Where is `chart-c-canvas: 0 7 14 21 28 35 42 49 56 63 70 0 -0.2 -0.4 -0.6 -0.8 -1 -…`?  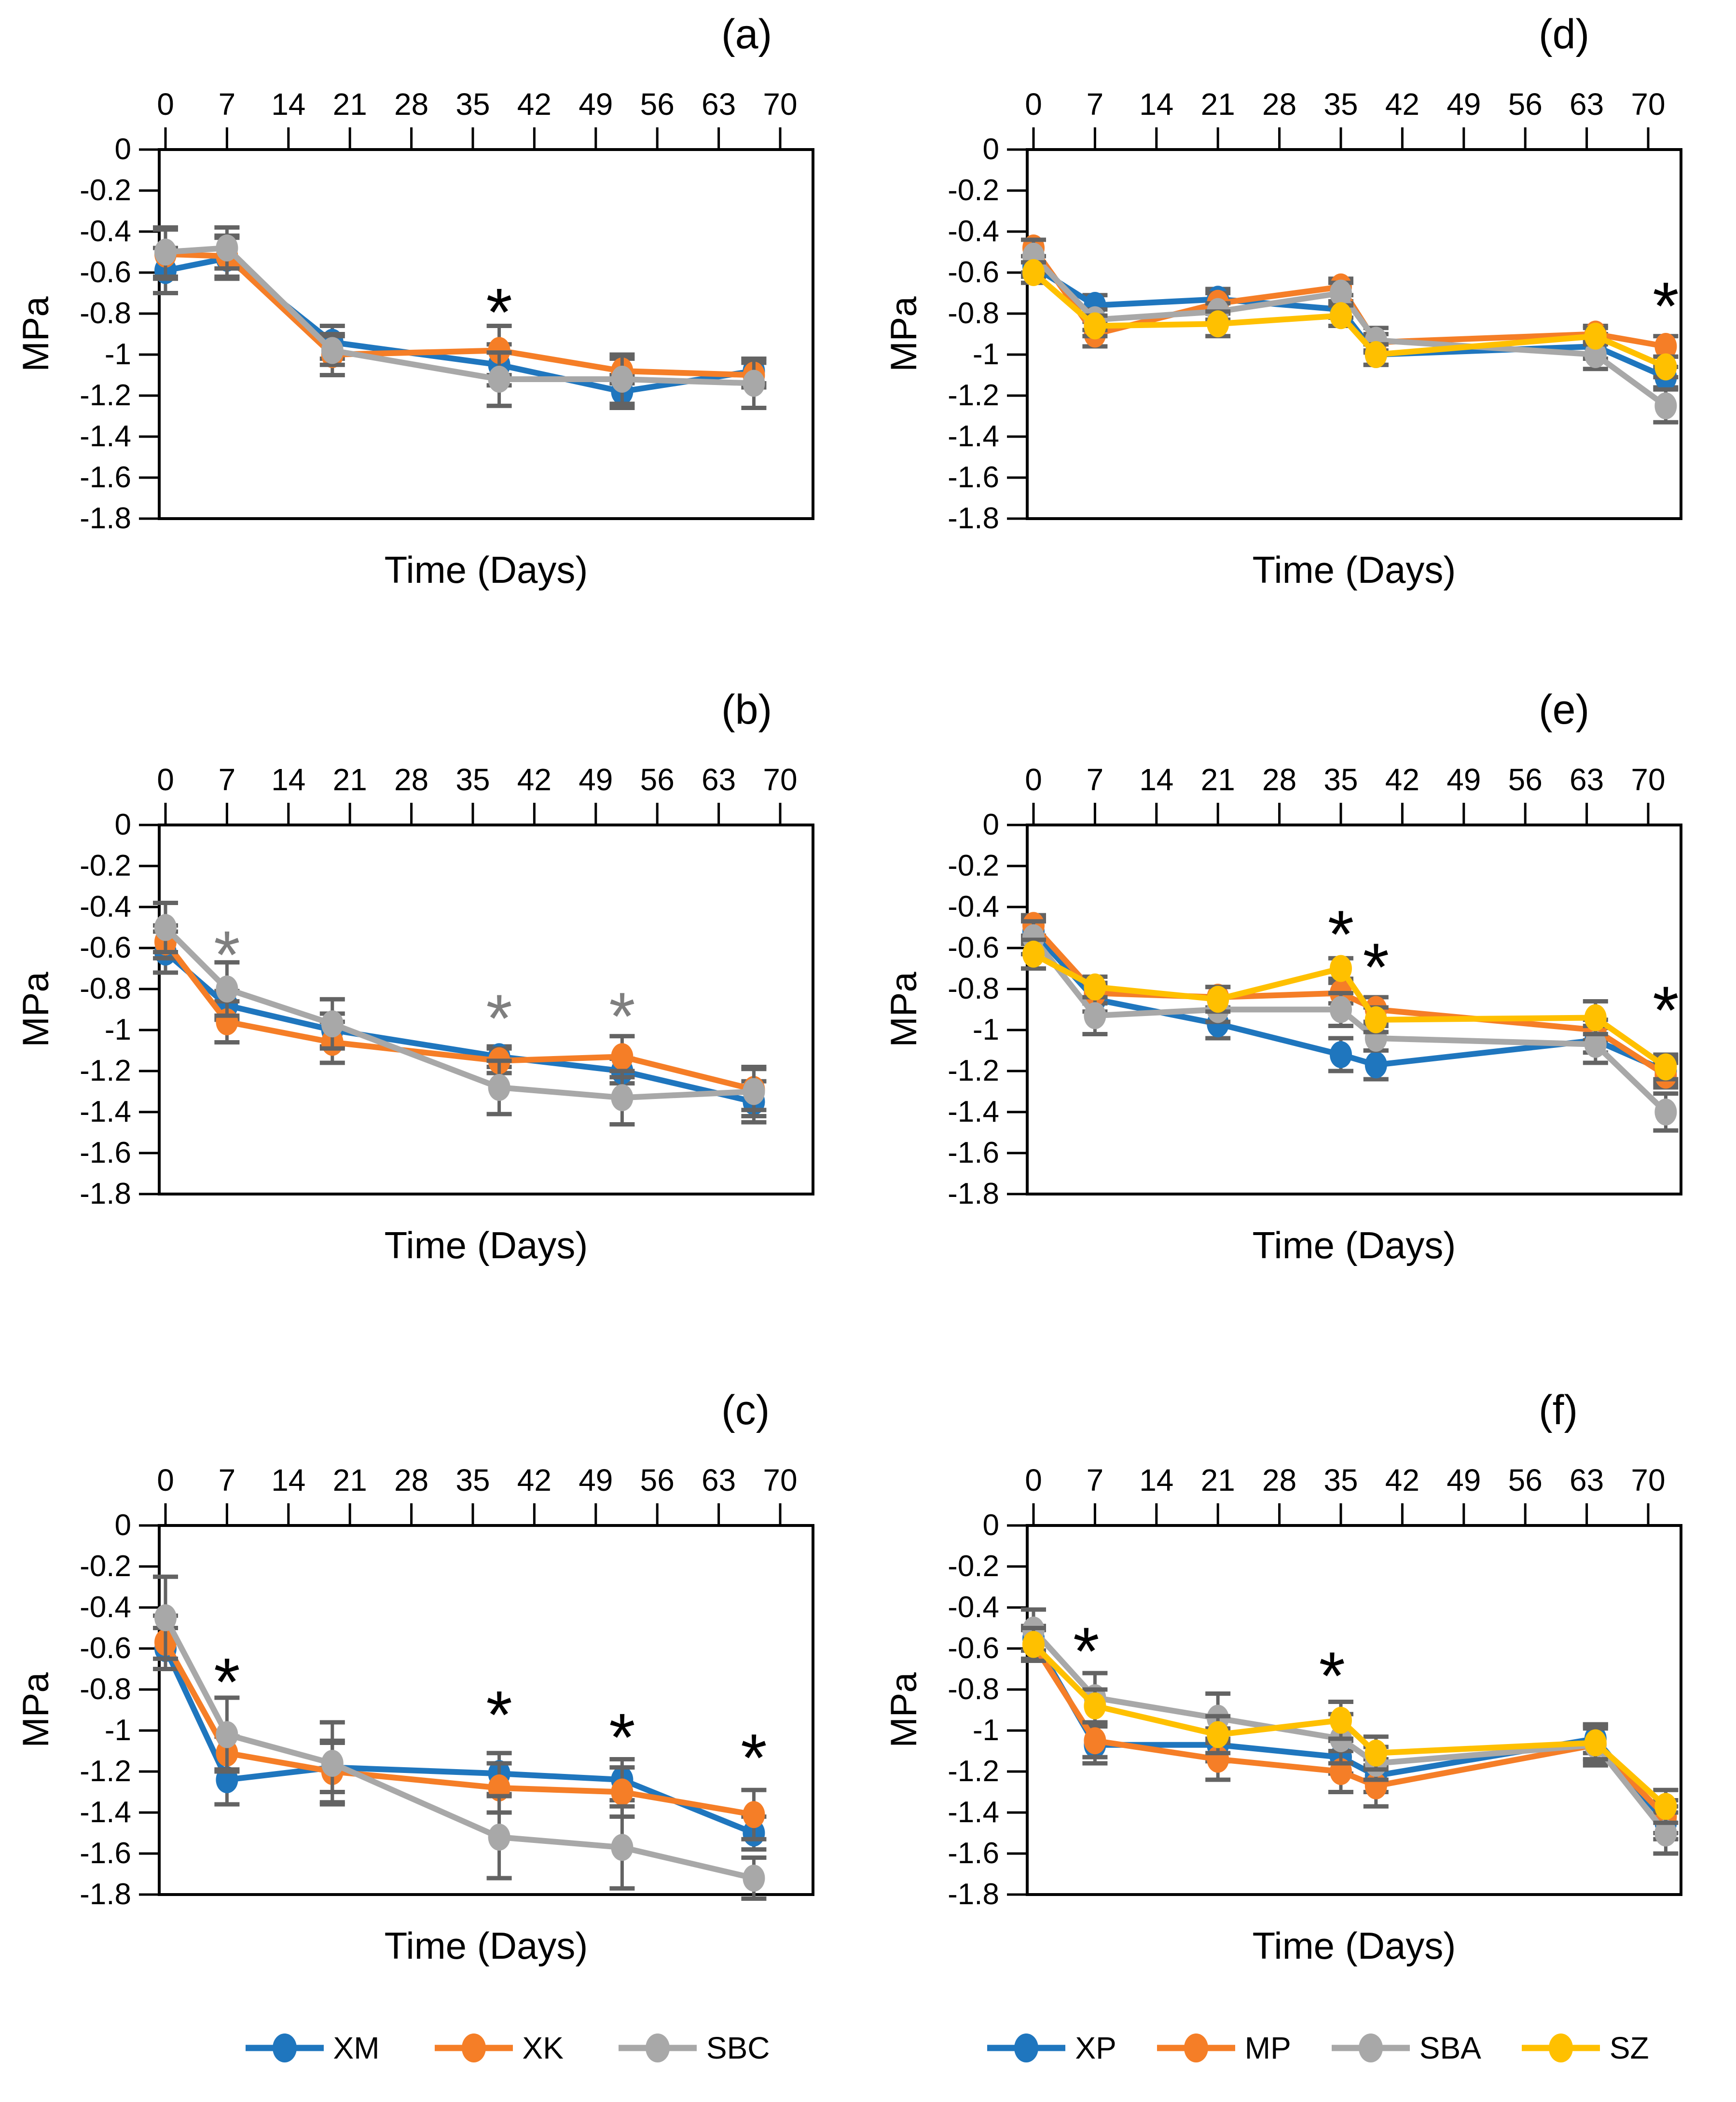
chart-c-canvas: 0 7 14 21 28 35 42 49 56 63 70 0 -0.2 -0.4 -0.6 -0.8 -1 -… is located at coordinates (414, 1715).